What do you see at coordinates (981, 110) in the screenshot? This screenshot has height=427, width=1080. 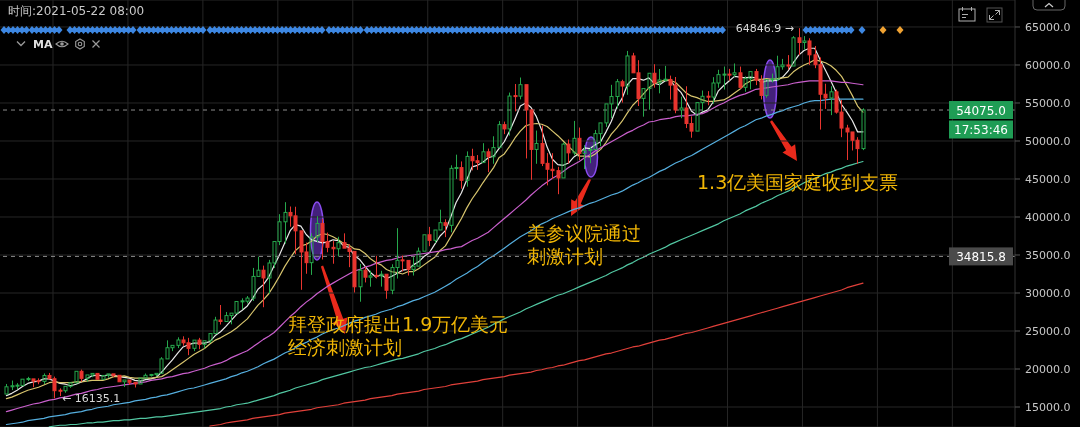 I see `ref-line-label: 54075.0` at bounding box center [981, 110].